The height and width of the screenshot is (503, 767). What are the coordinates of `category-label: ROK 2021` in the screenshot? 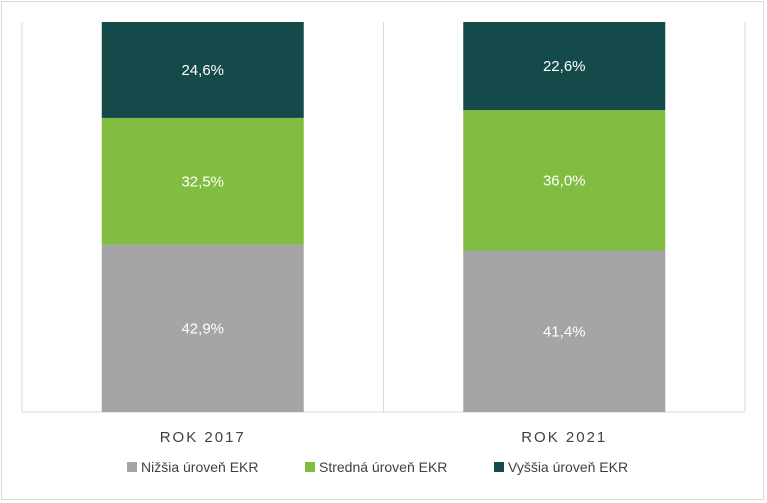 It's located at (564, 437).